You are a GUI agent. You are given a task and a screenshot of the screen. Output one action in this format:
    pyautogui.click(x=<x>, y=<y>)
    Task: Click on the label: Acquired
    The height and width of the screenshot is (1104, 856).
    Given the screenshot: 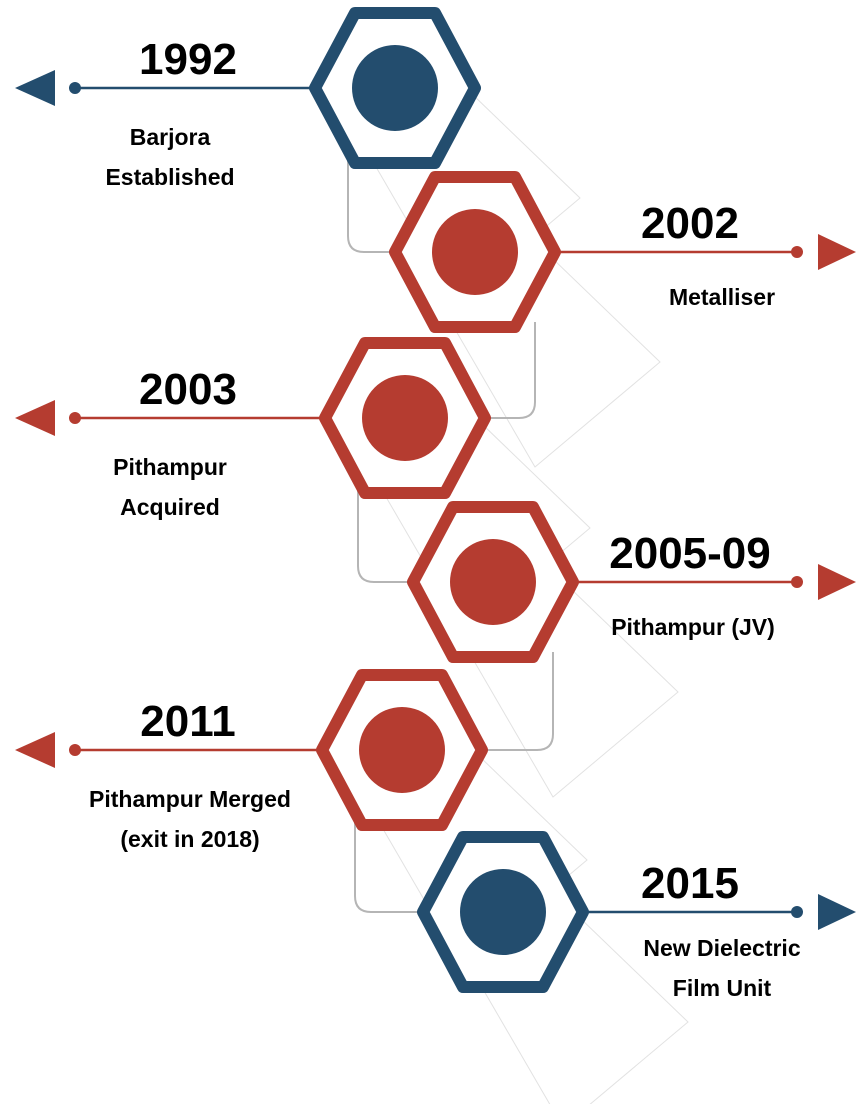 What is the action you would take?
    pyautogui.click(x=170, y=507)
    